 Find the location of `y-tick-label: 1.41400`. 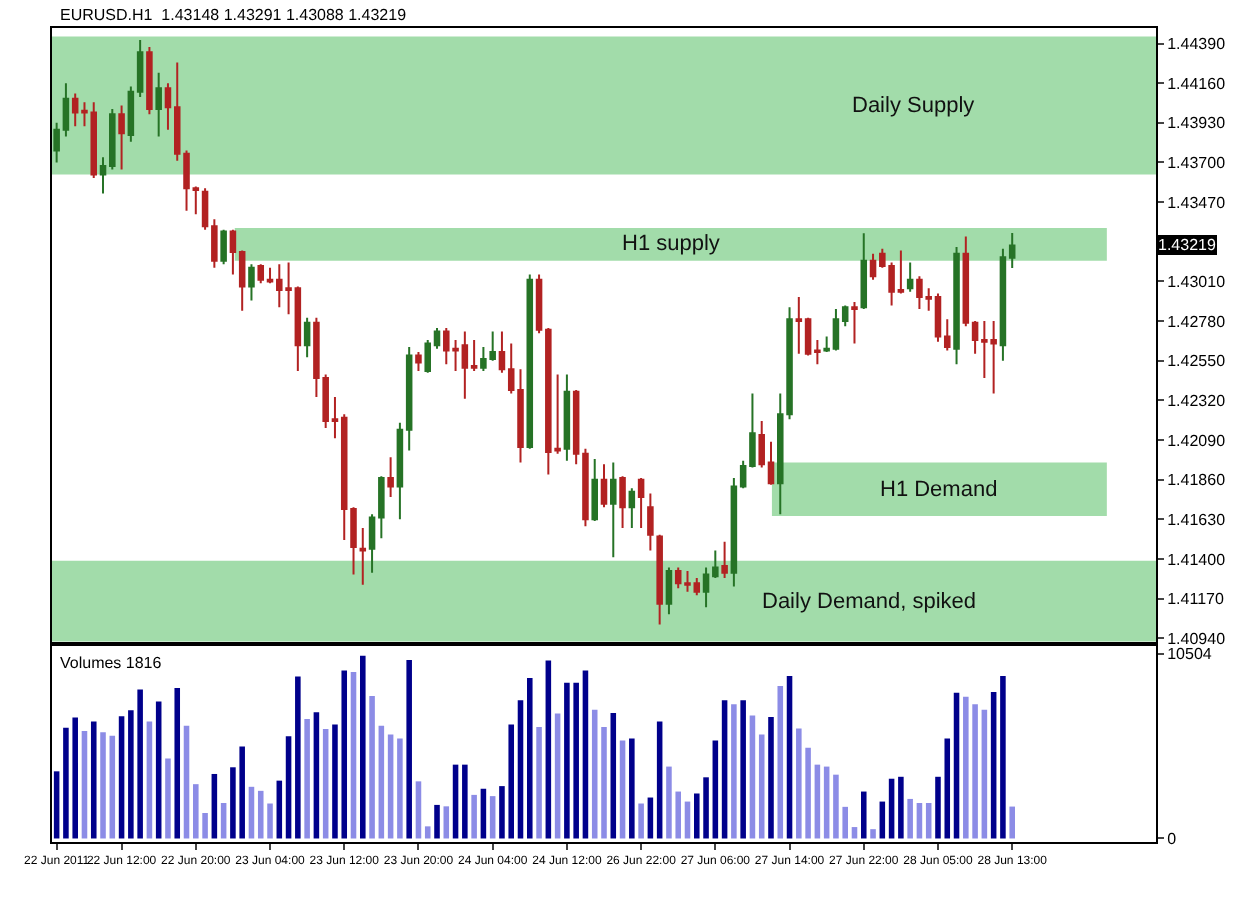

y-tick-label: 1.41400 is located at coordinates (1197, 559).